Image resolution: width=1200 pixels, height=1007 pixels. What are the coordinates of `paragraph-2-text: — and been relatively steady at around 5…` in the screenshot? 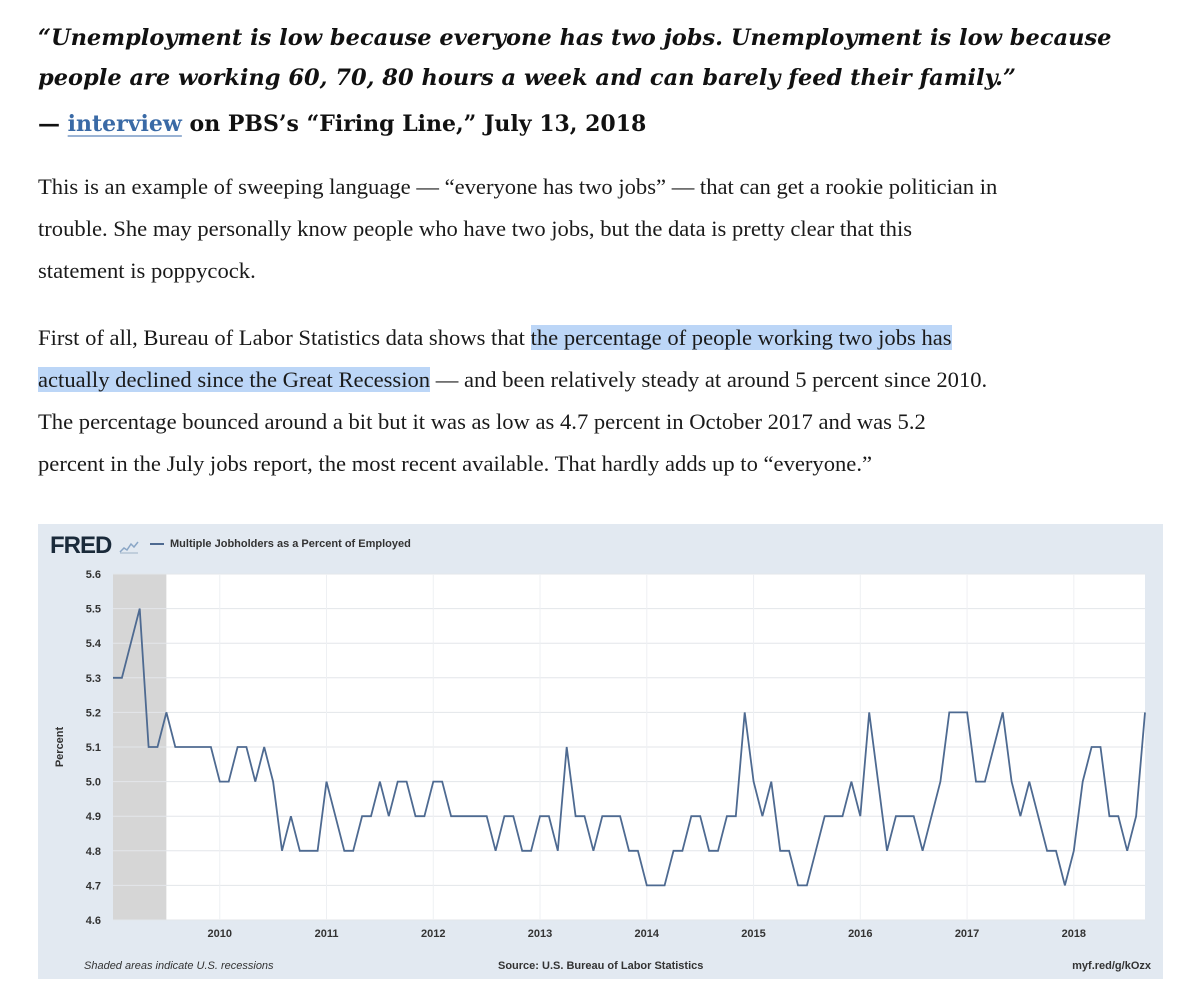 It's located at (709, 379).